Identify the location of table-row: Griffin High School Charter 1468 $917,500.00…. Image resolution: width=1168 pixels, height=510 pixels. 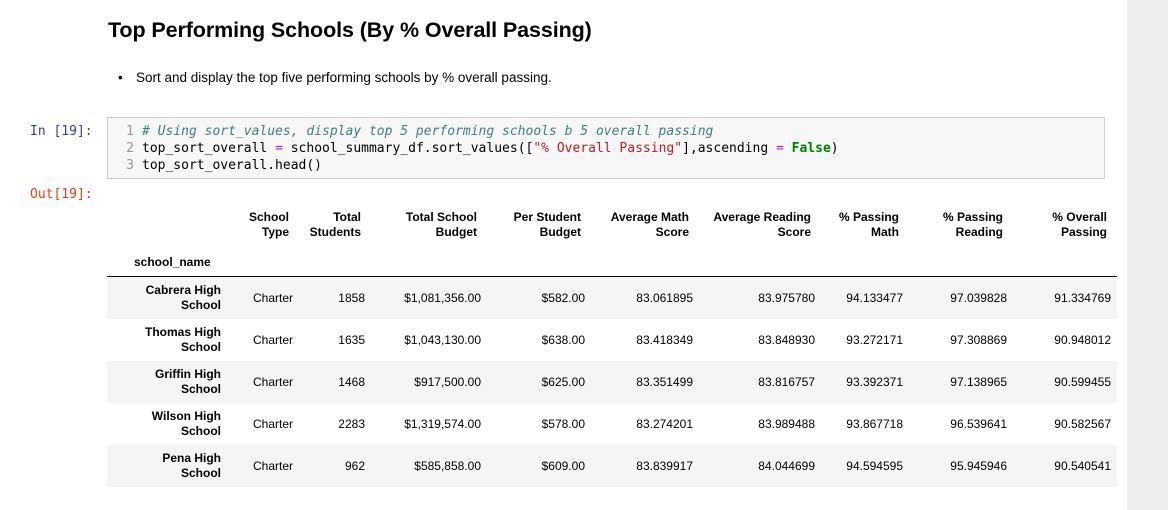
(612, 382).